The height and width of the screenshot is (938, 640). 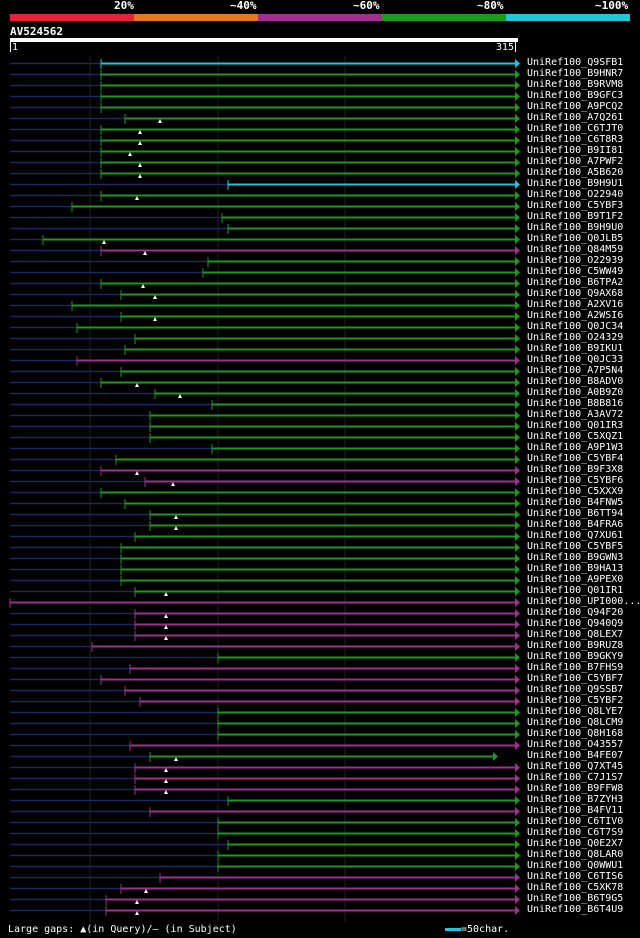 I want to click on hit-label: UniRef100_C6TJT0, so click(x=575, y=128).